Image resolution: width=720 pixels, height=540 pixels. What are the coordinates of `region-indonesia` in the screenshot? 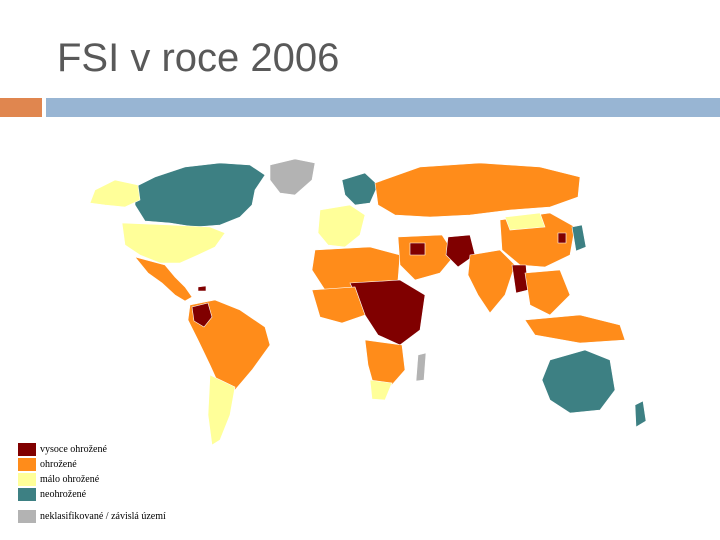 It's located at (575, 329).